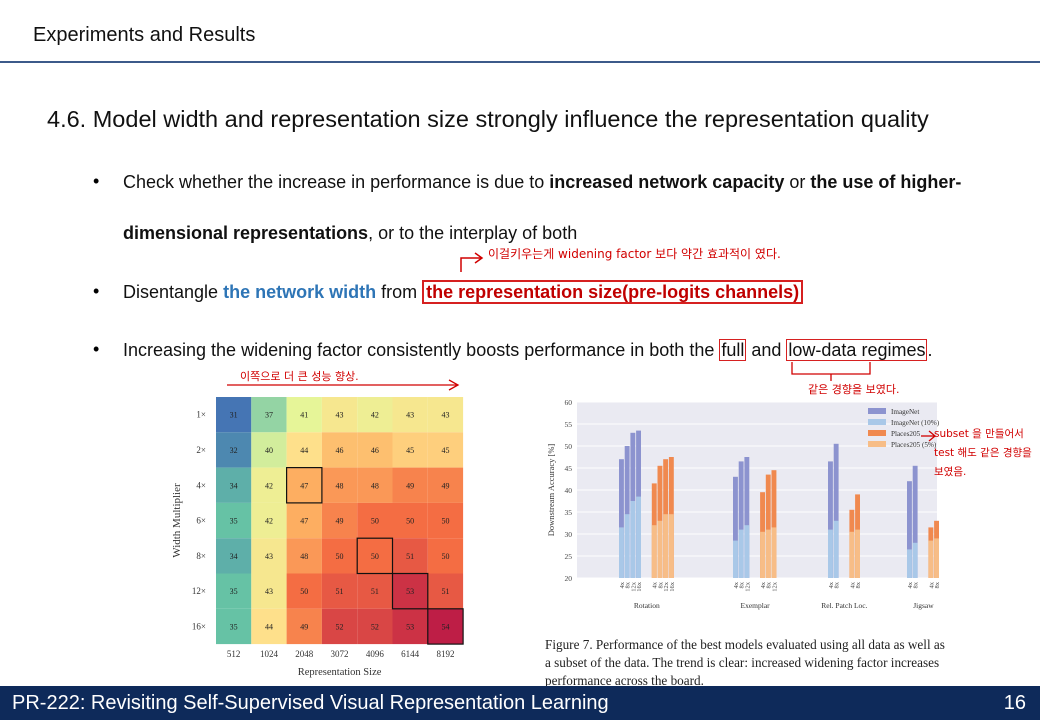  What do you see at coordinates (923, 605) in the screenshot?
I see `group-label: Jigsaw` at bounding box center [923, 605].